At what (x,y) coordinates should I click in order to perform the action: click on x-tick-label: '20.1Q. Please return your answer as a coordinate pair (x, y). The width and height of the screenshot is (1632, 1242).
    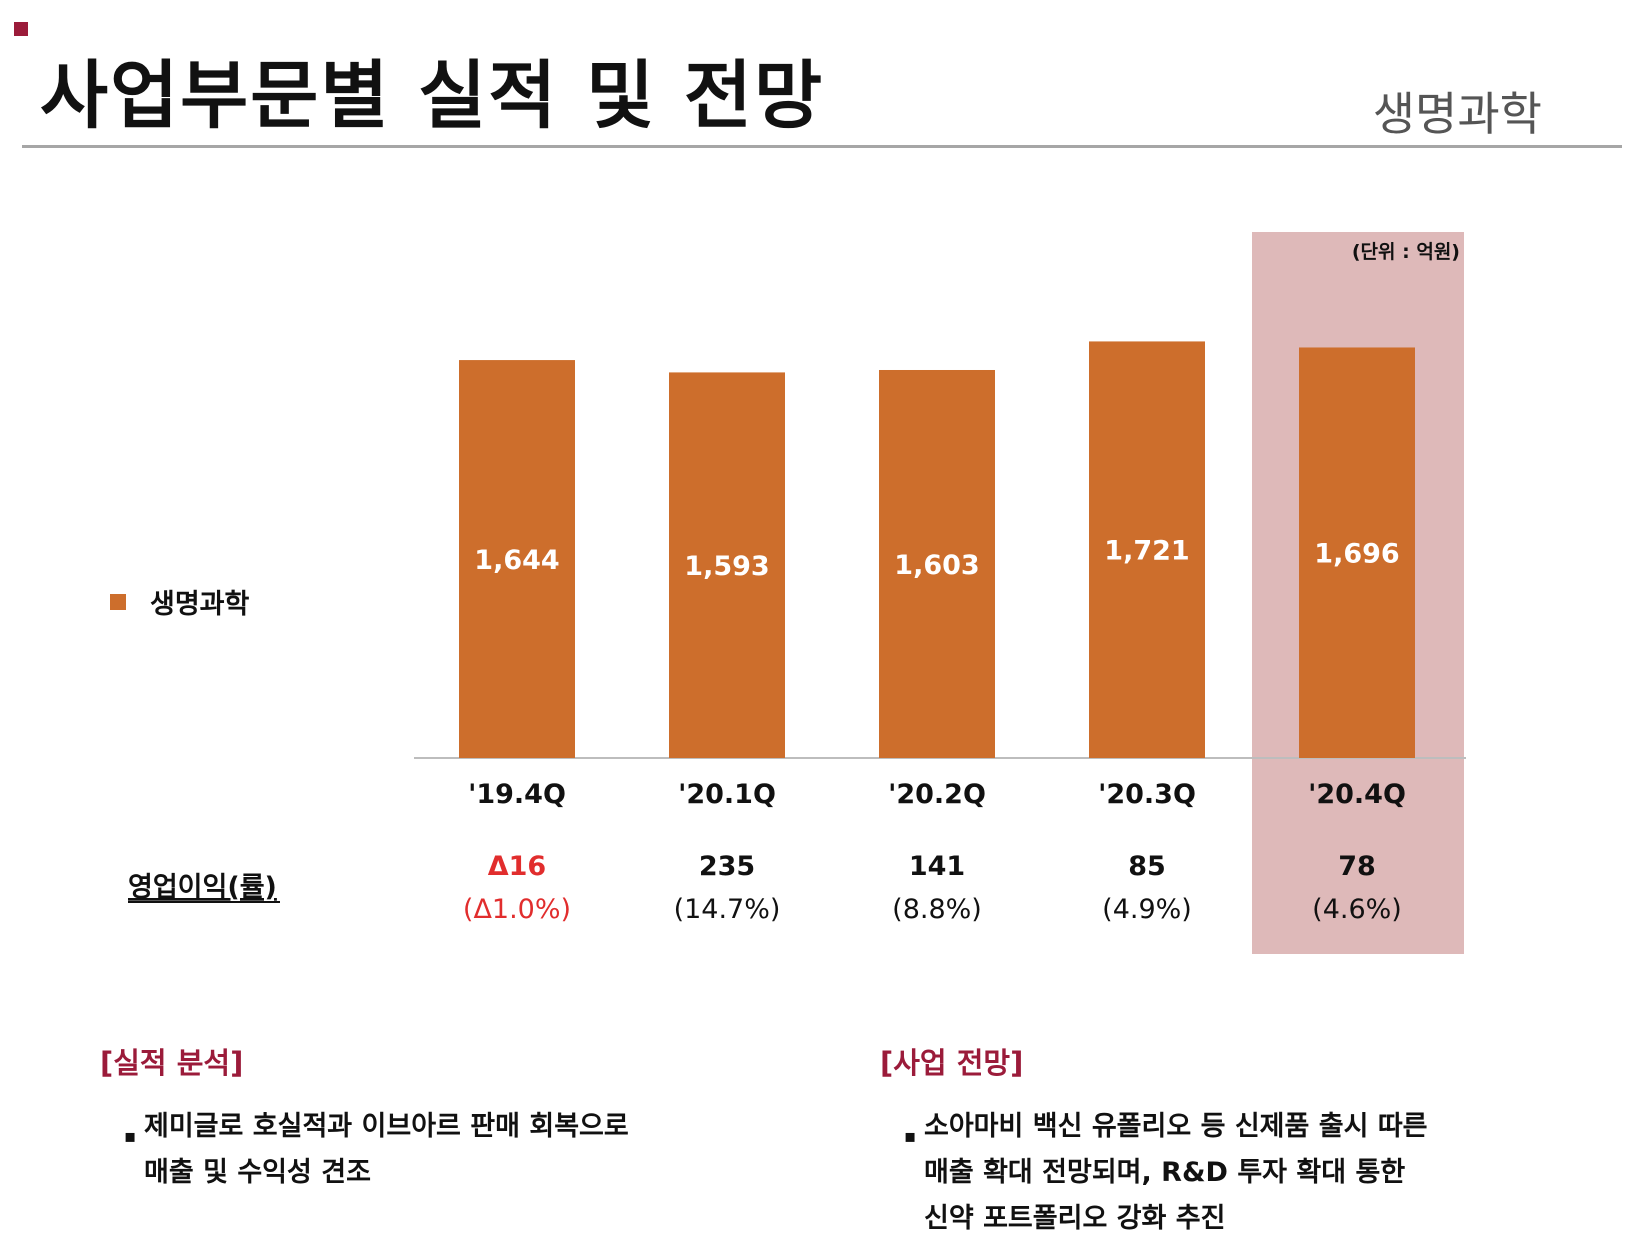
    Looking at the image, I should click on (727, 794).